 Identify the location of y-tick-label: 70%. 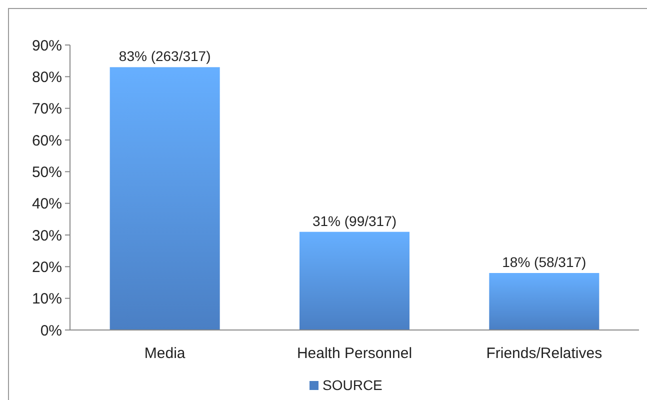
(47, 109).